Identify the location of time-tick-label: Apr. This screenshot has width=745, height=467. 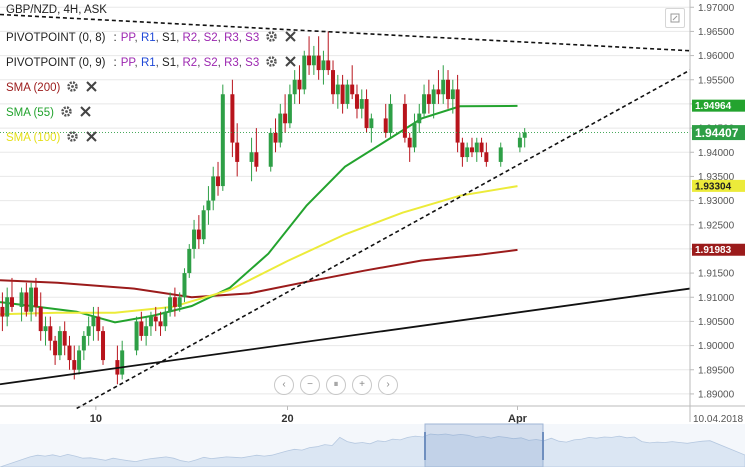
(518, 419).